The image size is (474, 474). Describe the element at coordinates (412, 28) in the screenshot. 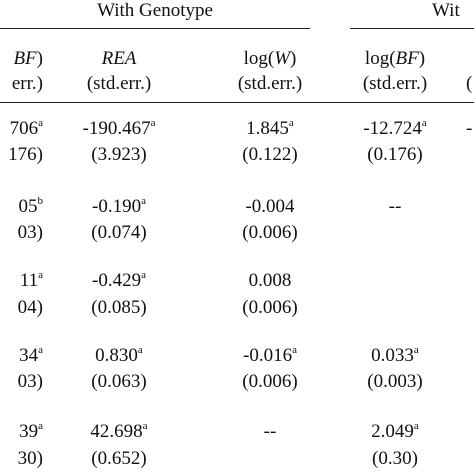

I see `group-rule-right` at that location.